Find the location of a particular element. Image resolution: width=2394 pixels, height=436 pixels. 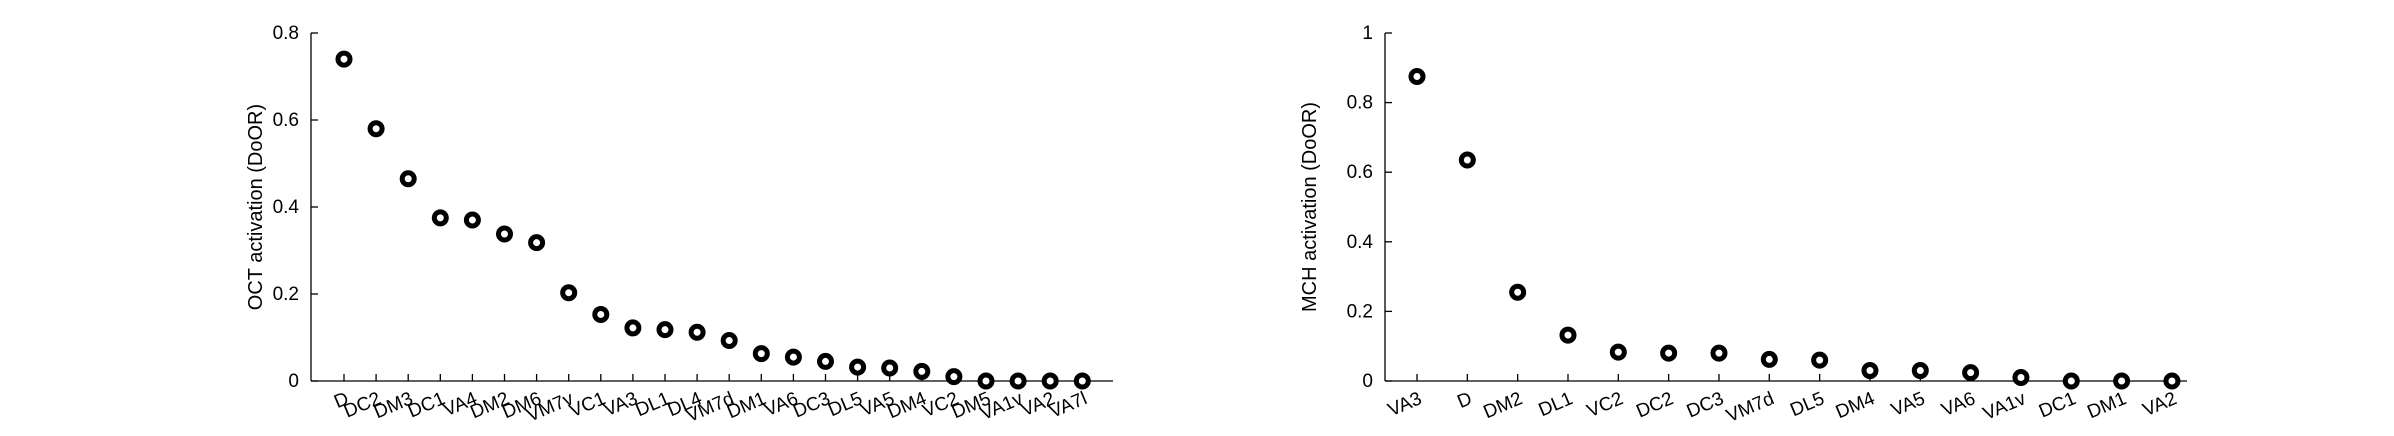

x-tick-label-dc2: DC2 is located at coordinates (1654, 405).